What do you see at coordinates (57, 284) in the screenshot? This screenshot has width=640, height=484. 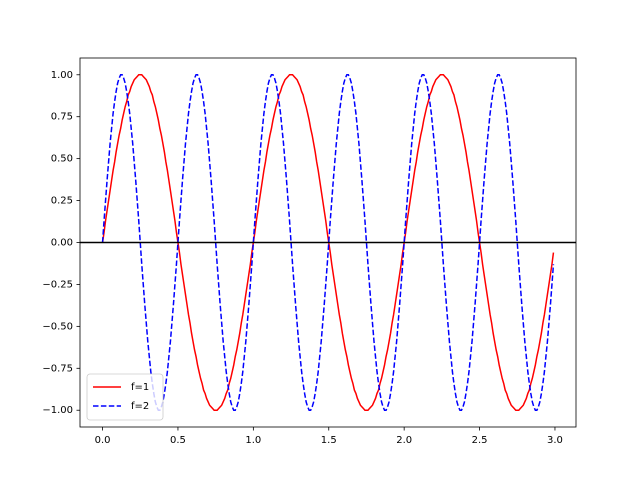 I see `y-tick-label: −0.25` at bounding box center [57, 284].